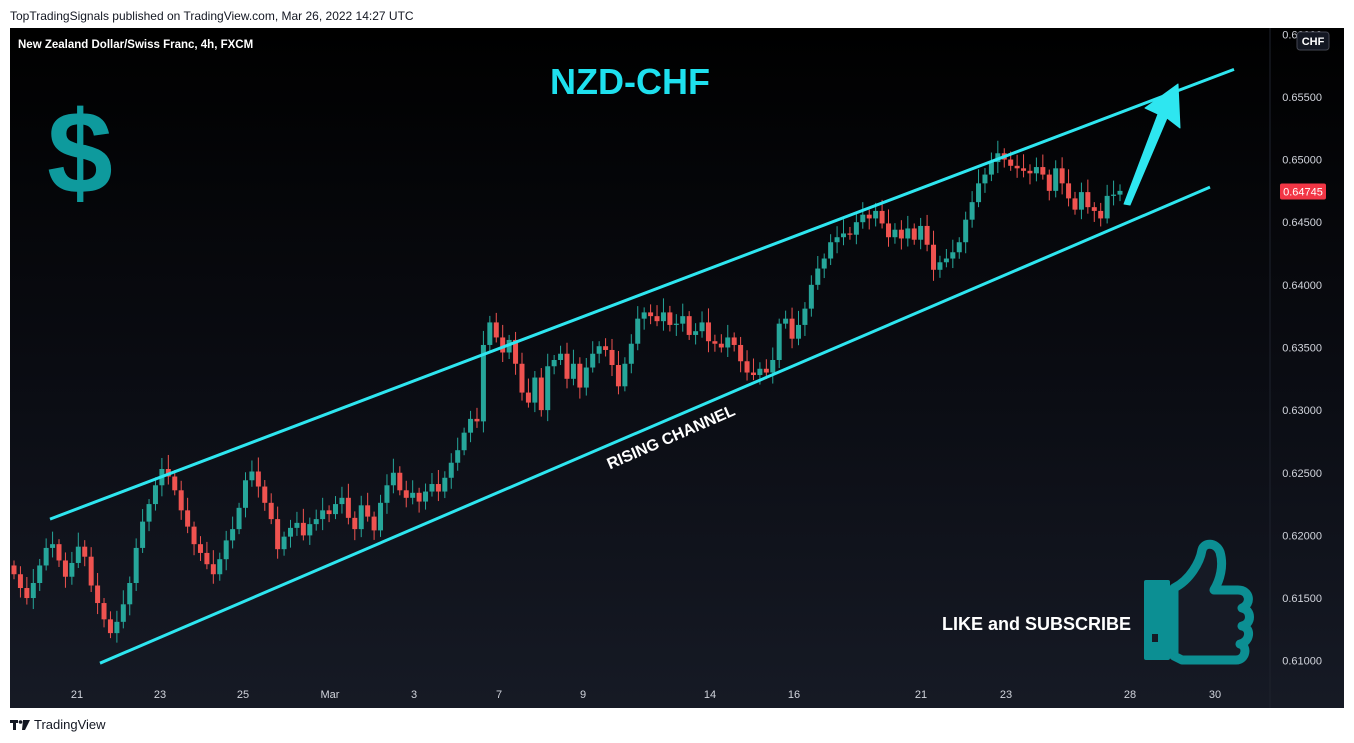  I want to click on time-tick-label: 25, so click(243, 695).